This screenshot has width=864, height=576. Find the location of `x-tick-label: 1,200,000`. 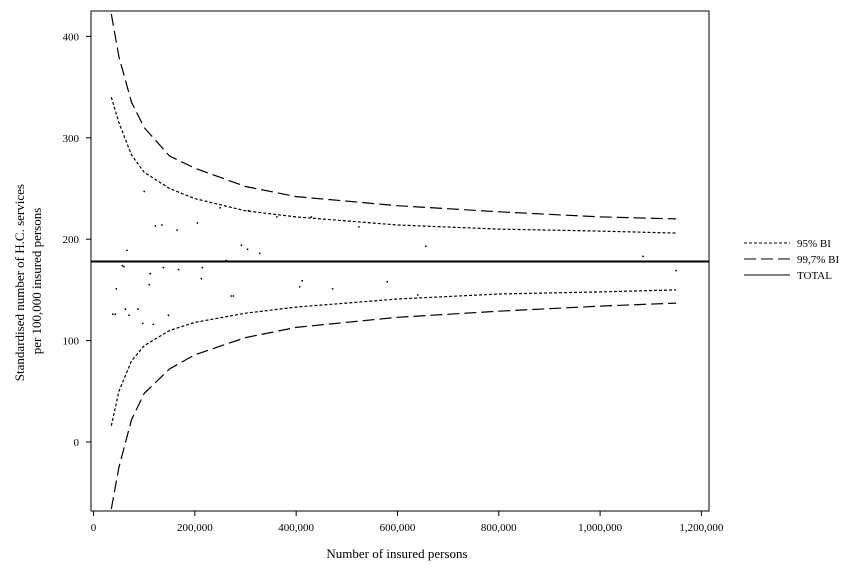

x-tick-label: 1,200,000 is located at coordinates (701, 528).